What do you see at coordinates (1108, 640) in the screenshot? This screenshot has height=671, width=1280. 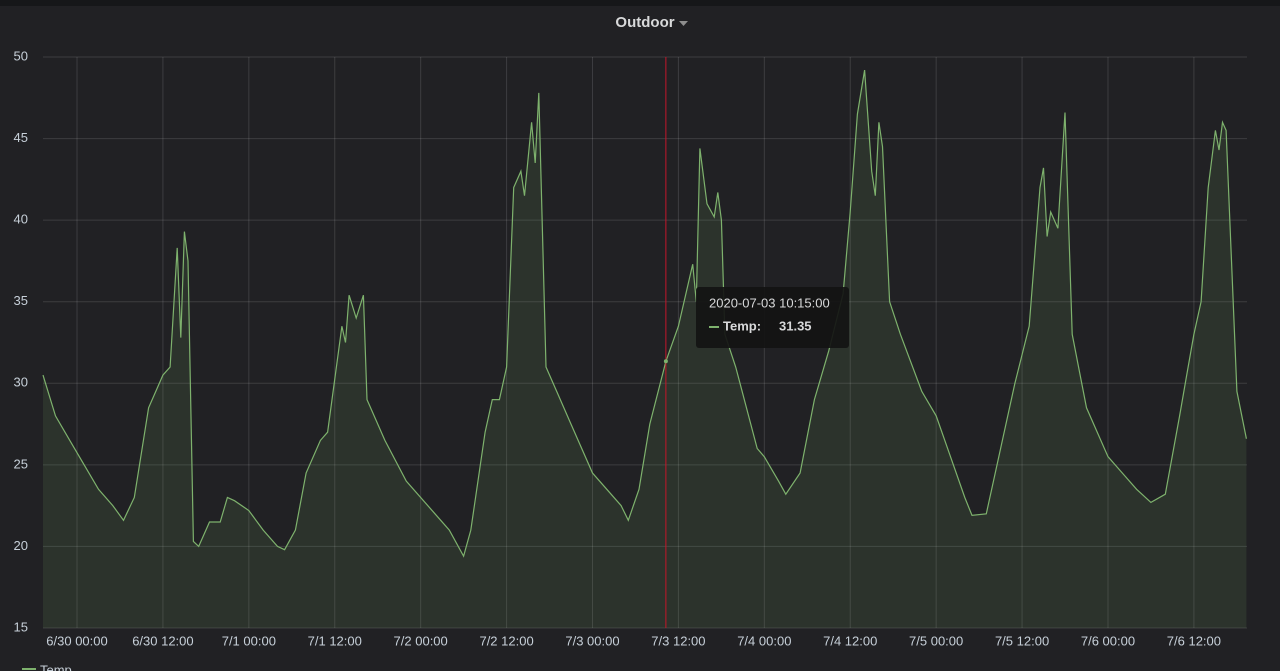 I see `x-tick-label: 7/6 00:00` at bounding box center [1108, 640].